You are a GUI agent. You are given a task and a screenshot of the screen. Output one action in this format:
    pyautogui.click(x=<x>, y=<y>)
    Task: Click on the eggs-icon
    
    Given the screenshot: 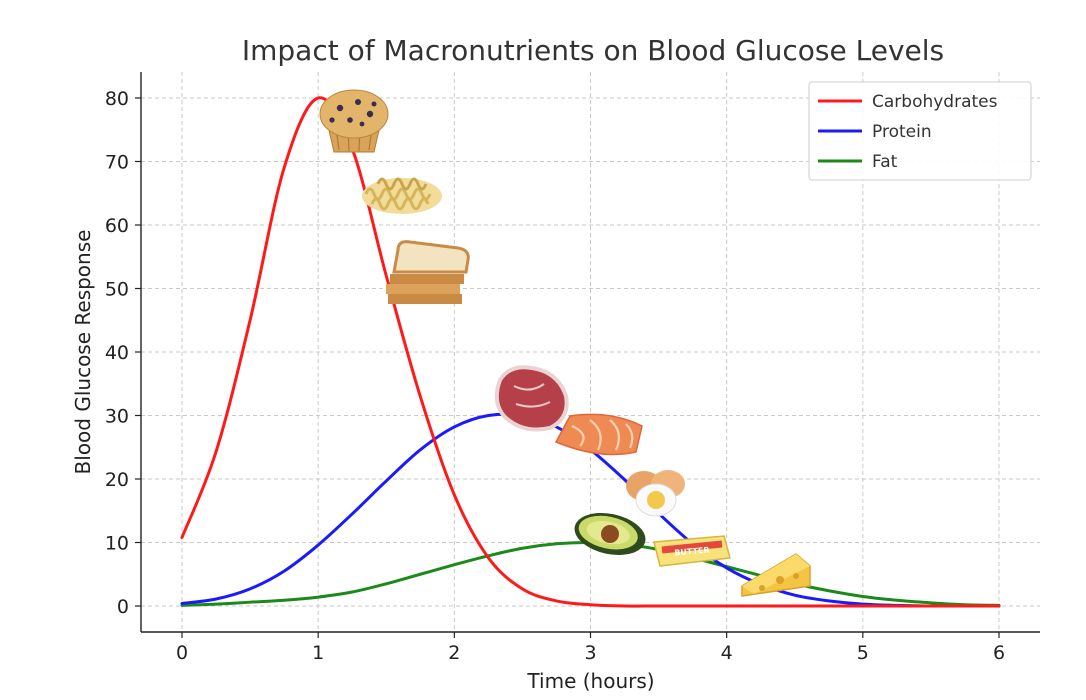 What is the action you would take?
    pyautogui.click(x=655, y=493)
    